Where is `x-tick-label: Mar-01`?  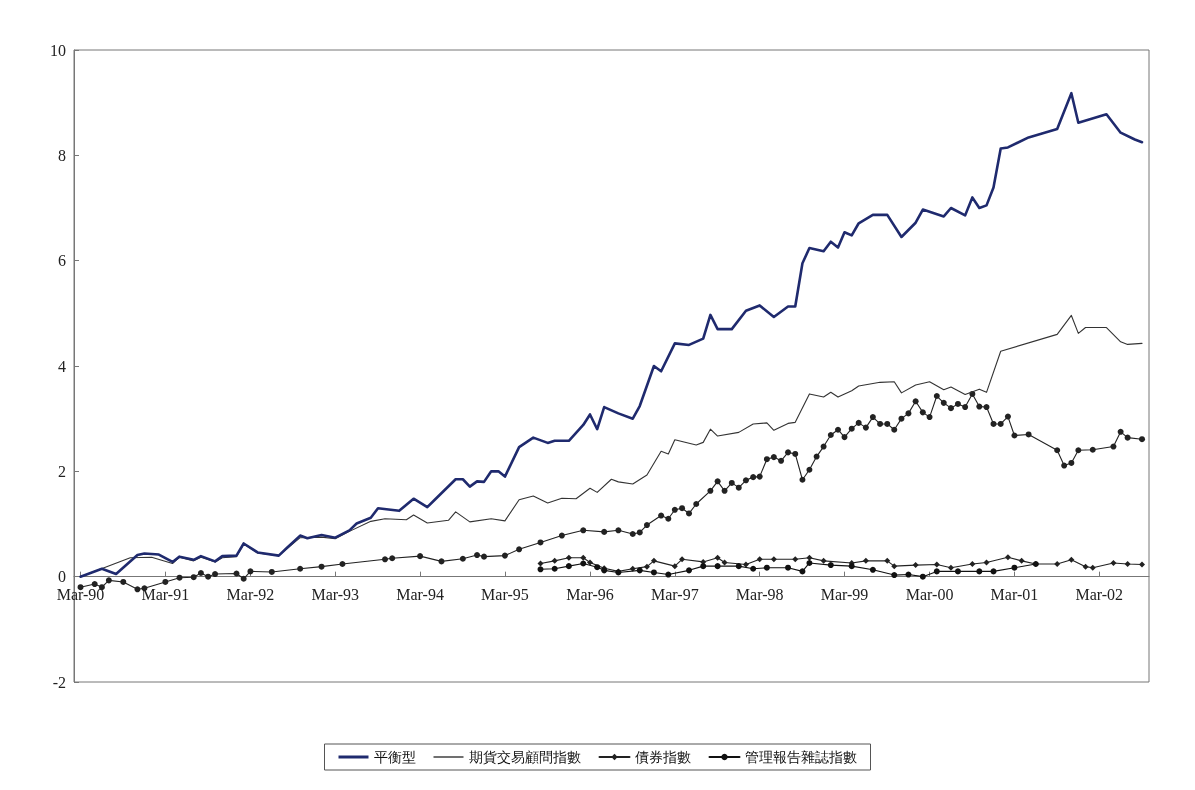 x-tick-label: Mar-01 is located at coordinates (1014, 595).